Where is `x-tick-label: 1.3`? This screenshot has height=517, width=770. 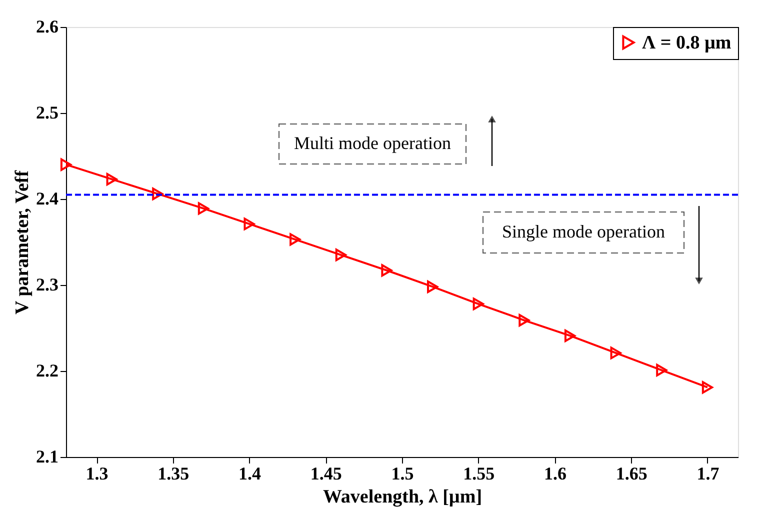 x-tick-label: 1.3 is located at coordinates (97, 474).